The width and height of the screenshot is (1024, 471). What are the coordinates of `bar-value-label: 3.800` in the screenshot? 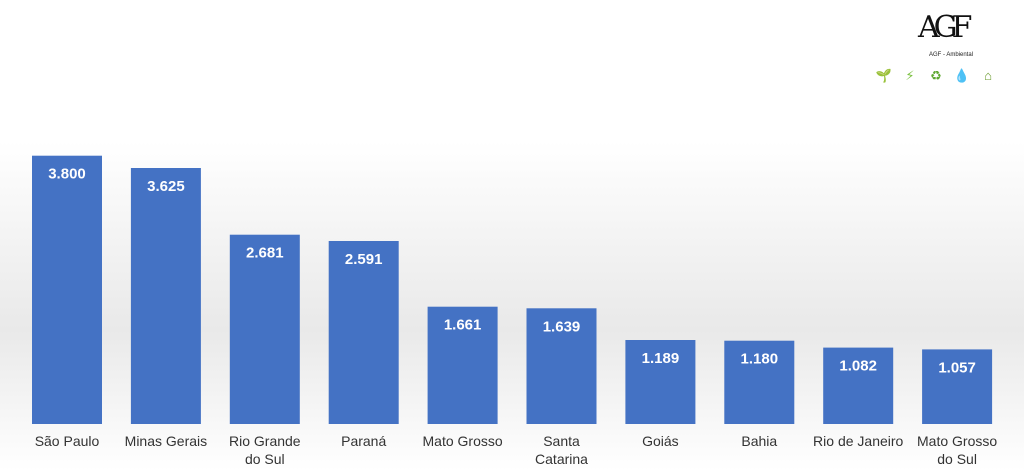 It's located at (67, 174).